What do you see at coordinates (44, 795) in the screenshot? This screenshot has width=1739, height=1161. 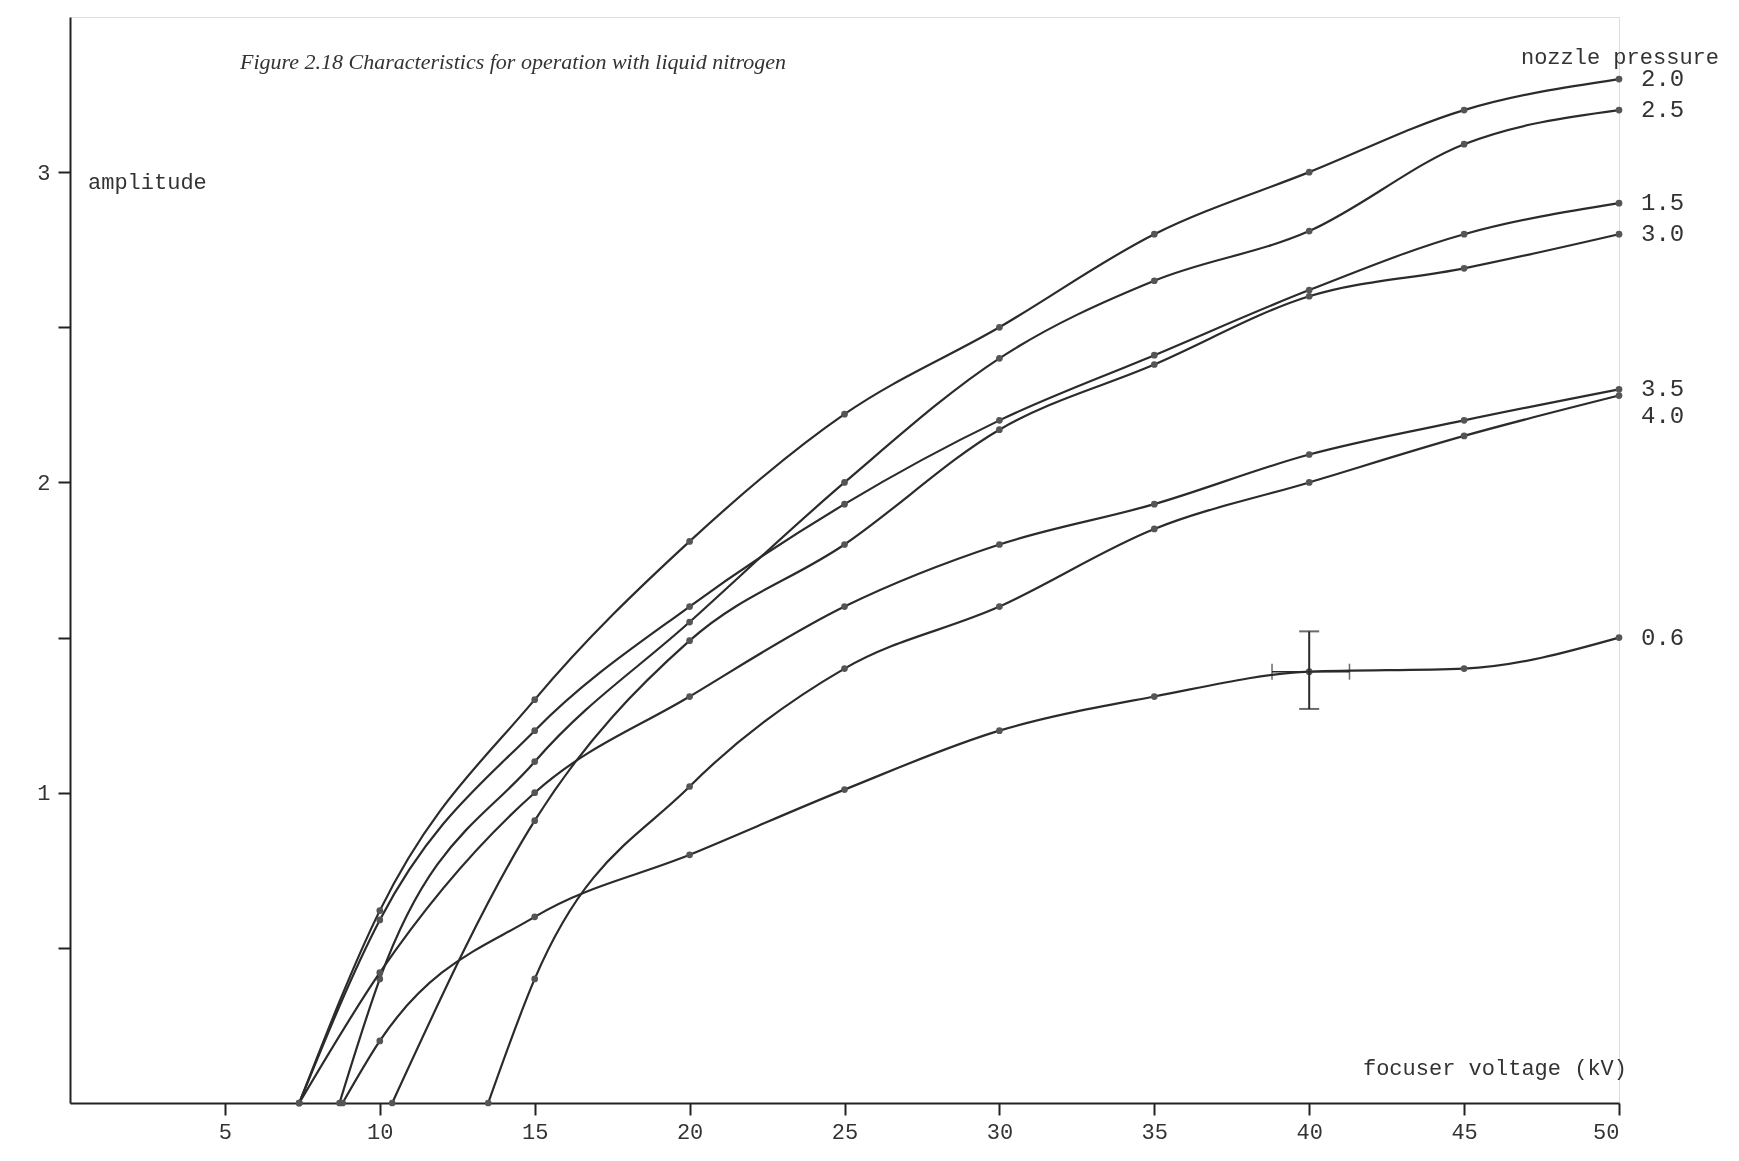 I see `y-tick-label: 1` at bounding box center [44, 795].